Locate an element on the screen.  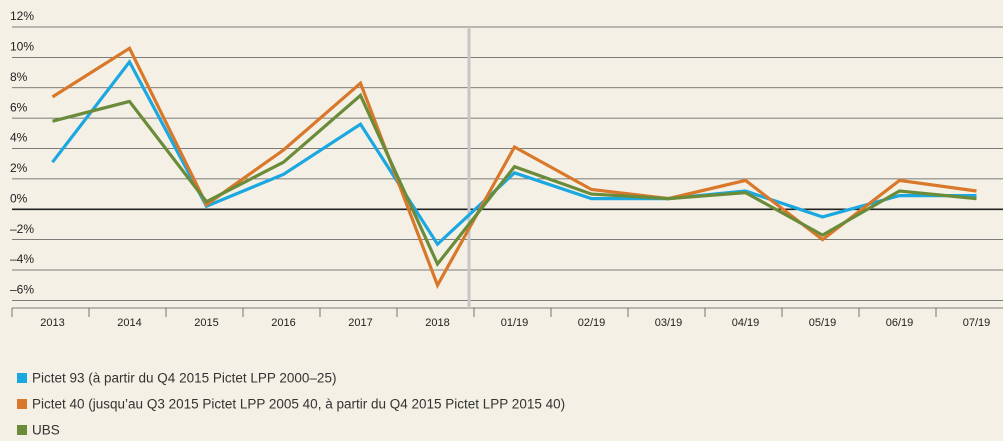
x-tick-label: 07/19 is located at coordinates (977, 323).